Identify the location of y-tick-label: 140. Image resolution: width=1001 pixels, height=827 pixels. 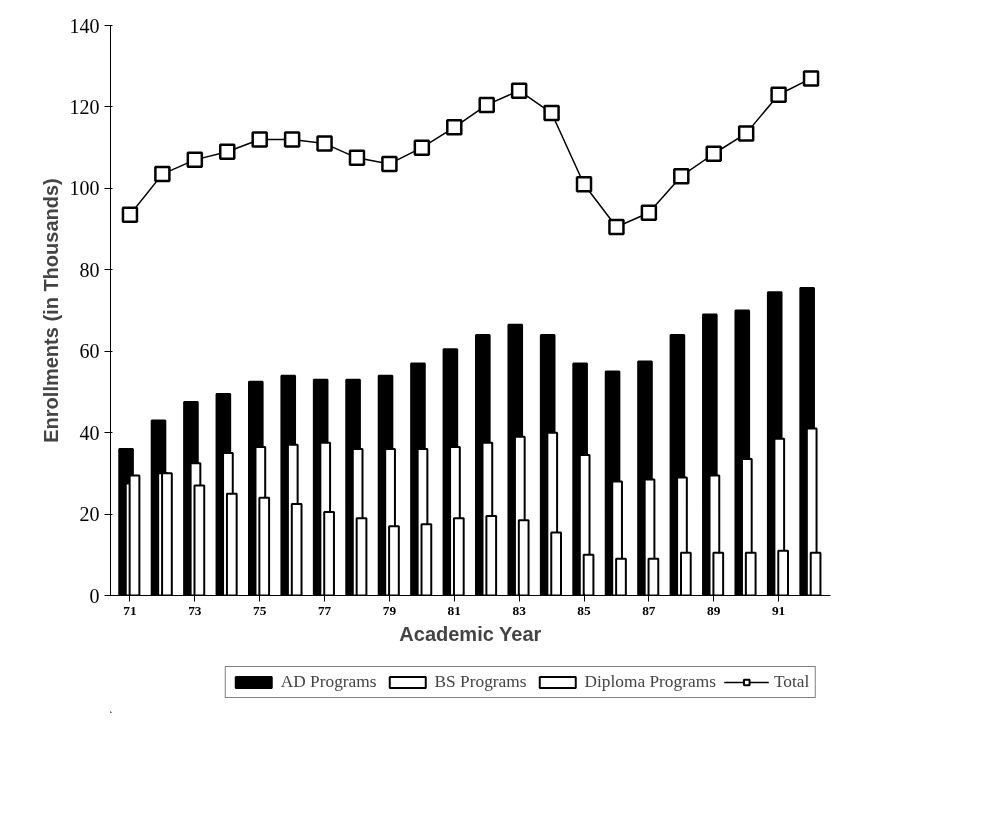
(84, 25).